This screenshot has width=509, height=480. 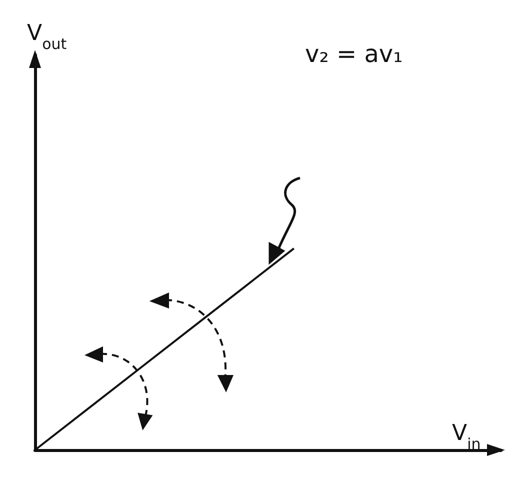 I want to click on text: v₂ = av₁, so click(x=354, y=54).